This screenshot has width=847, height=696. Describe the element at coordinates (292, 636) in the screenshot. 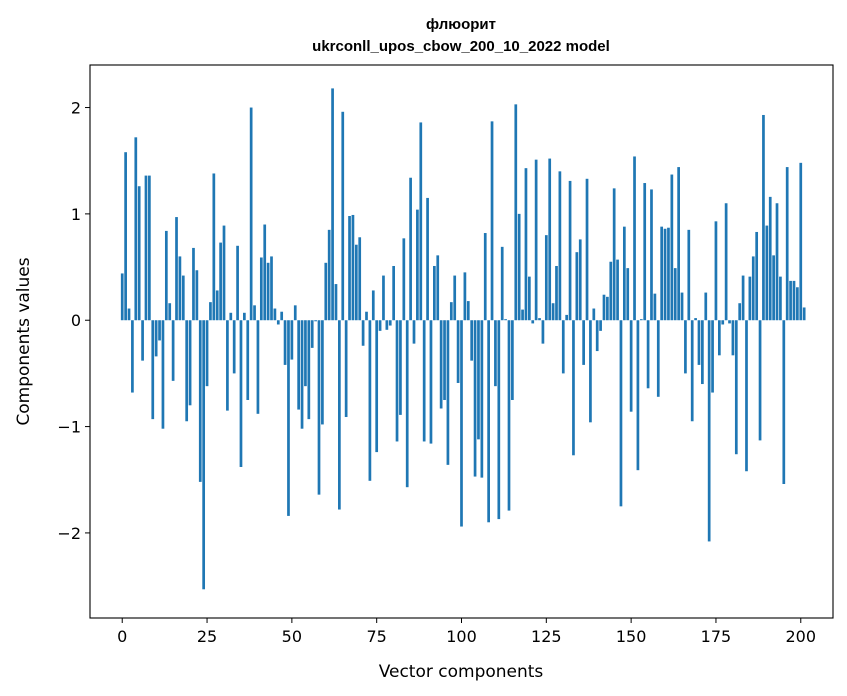

I see `x-tick-label: 50` at that location.